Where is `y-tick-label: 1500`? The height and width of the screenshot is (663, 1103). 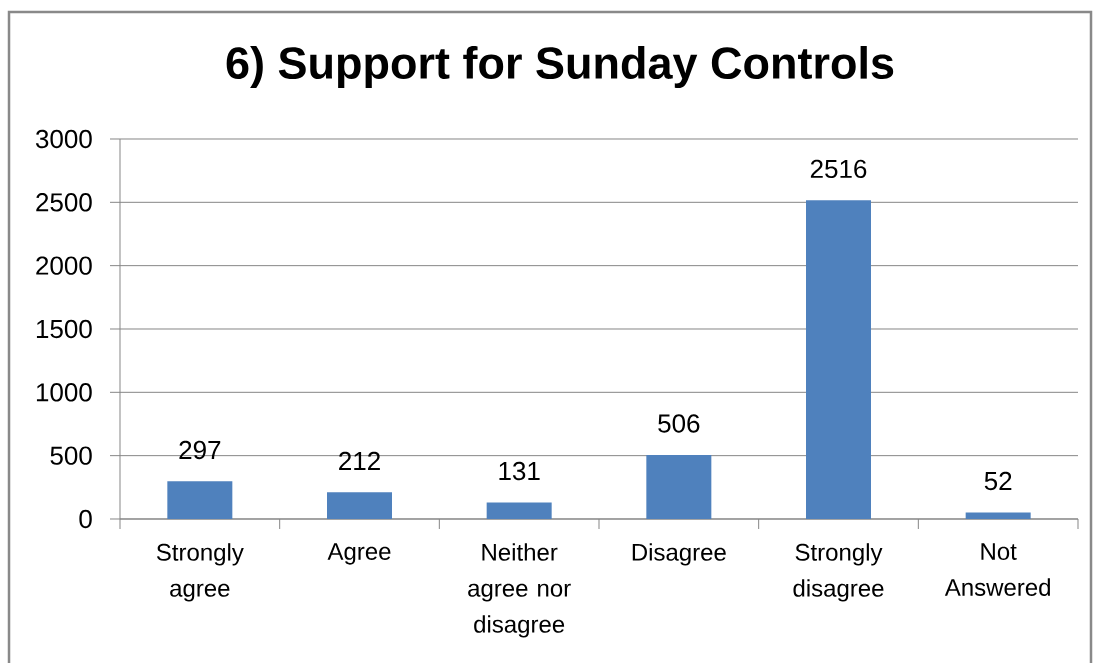
y-tick-label: 1500 is located at coordinates (64, 329).